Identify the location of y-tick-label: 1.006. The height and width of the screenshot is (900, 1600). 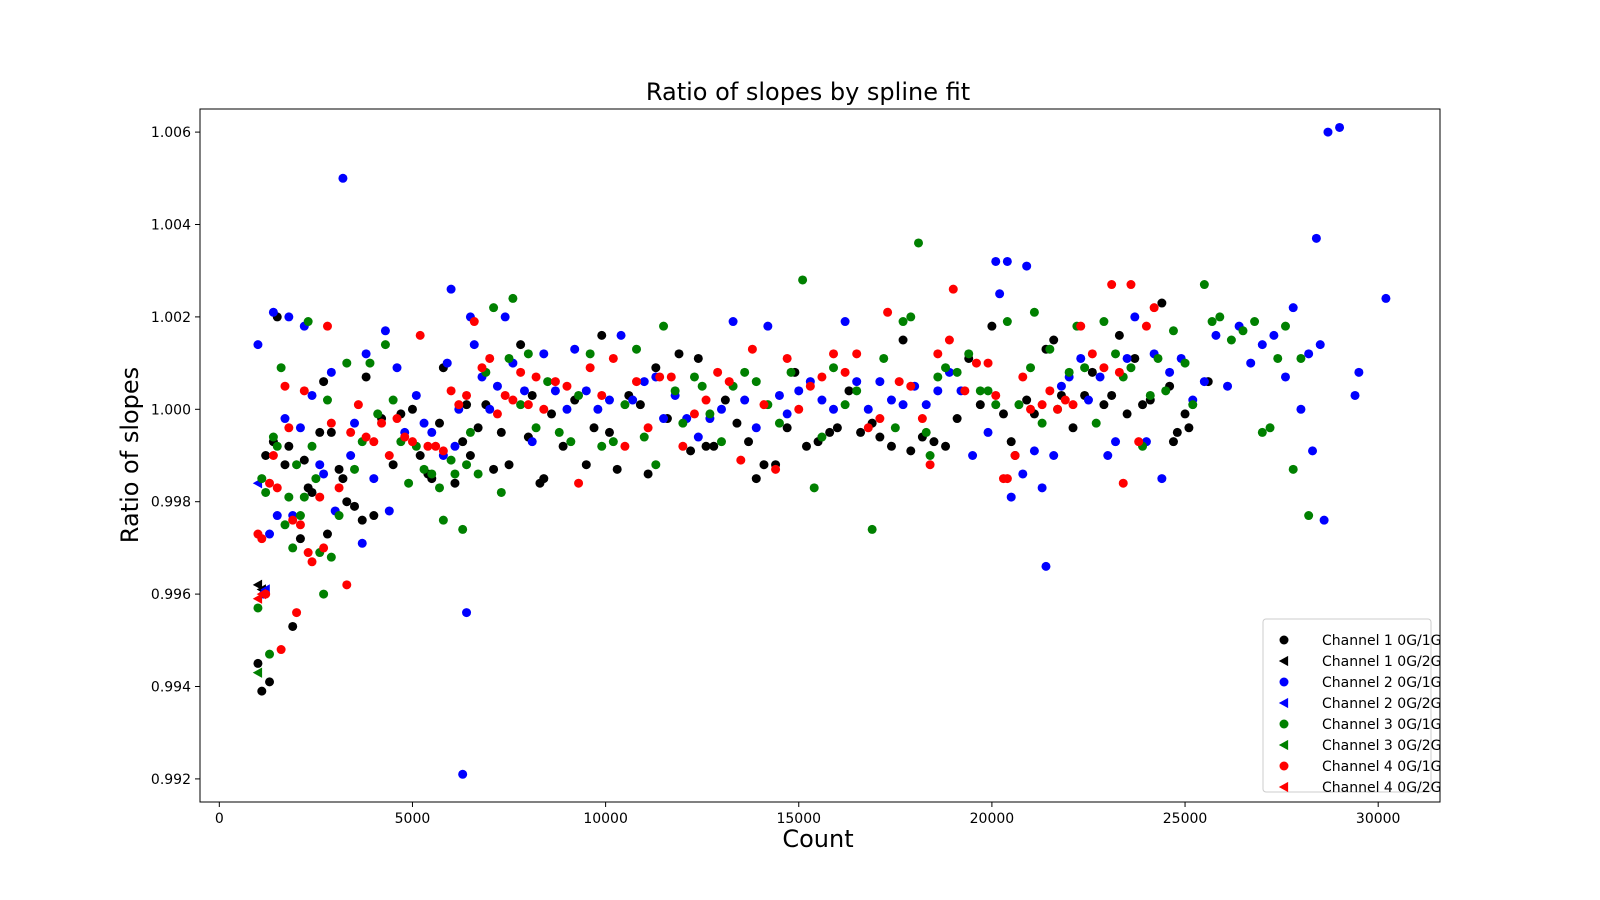
(171, 133).